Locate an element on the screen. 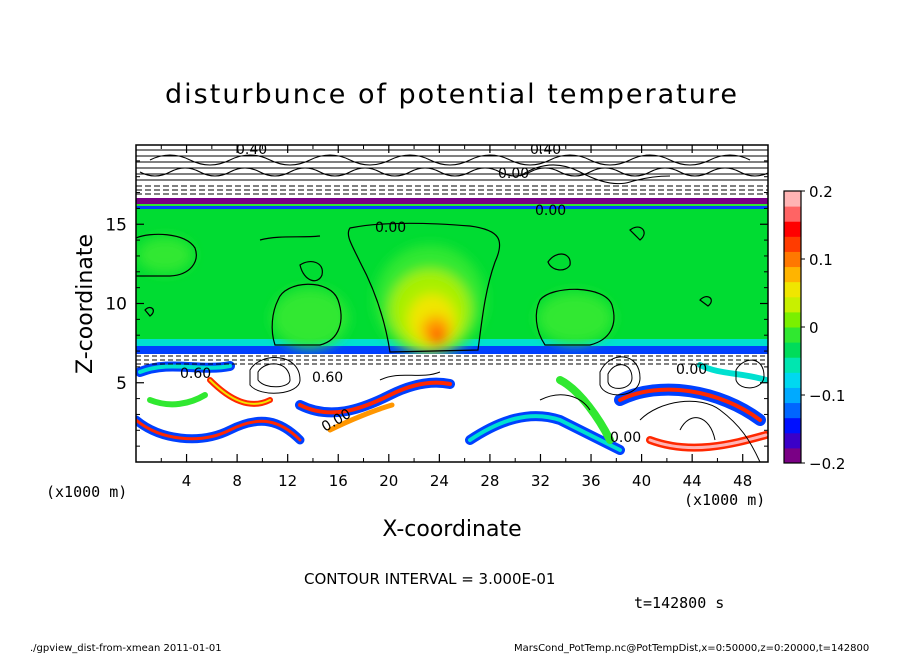 This screenshot has height=654, width=904. y-tick-label: 5 is located at coordinates (121, 384).